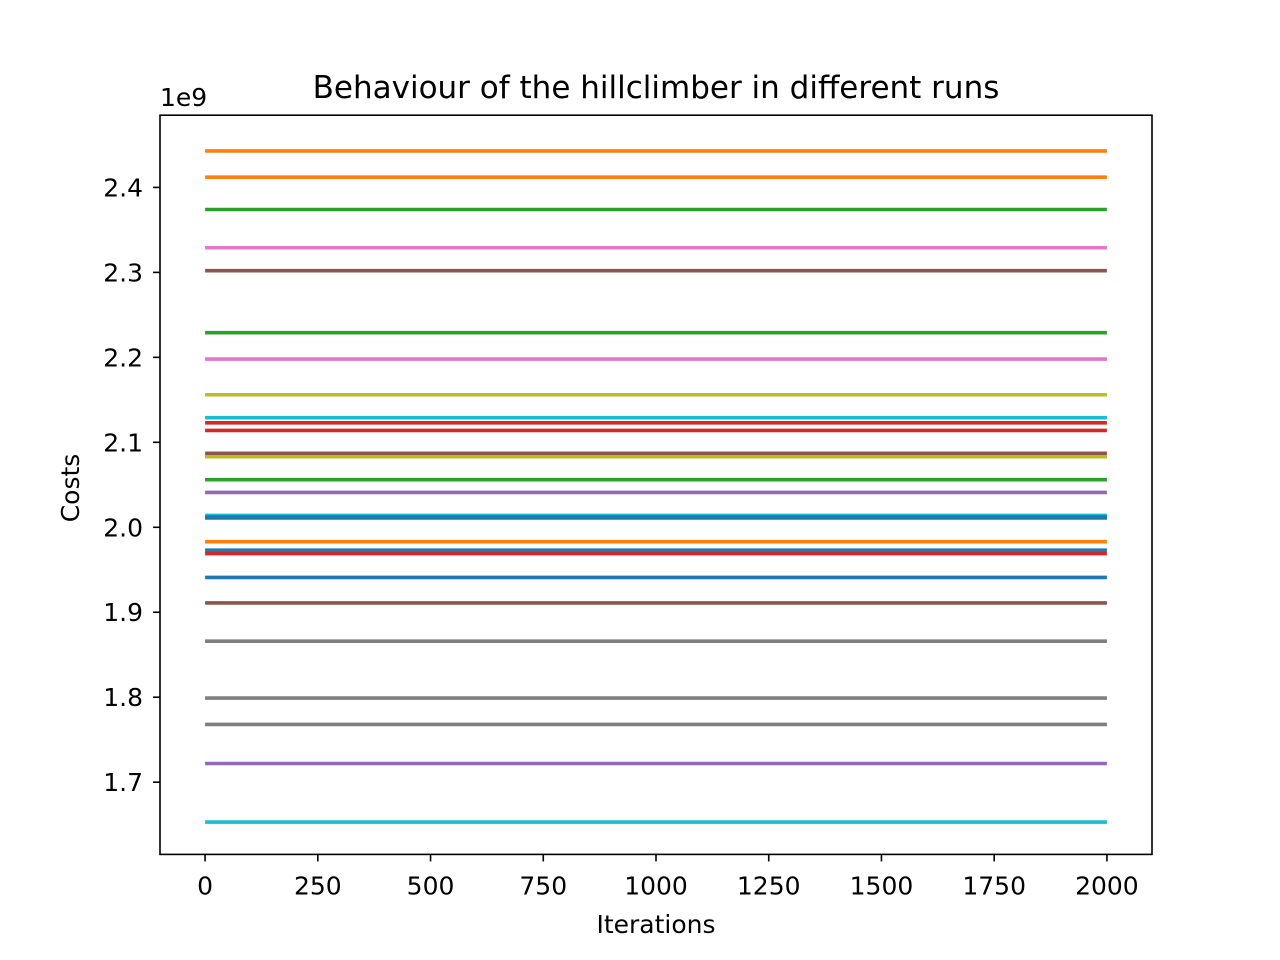  Describe the element at coordinates (183, 97) in the screenshot. I see `y-axis-offset-label: 1e9` at that location.